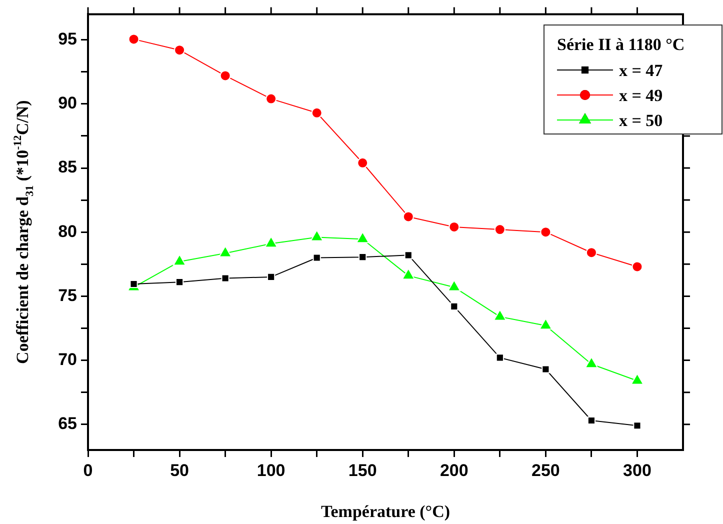 This screenshot has height=524, width=723. What do you see at coordinates (641, 95) in the screenshot?
I see `legend-label: x = 49` at bounding box center [641, 95].